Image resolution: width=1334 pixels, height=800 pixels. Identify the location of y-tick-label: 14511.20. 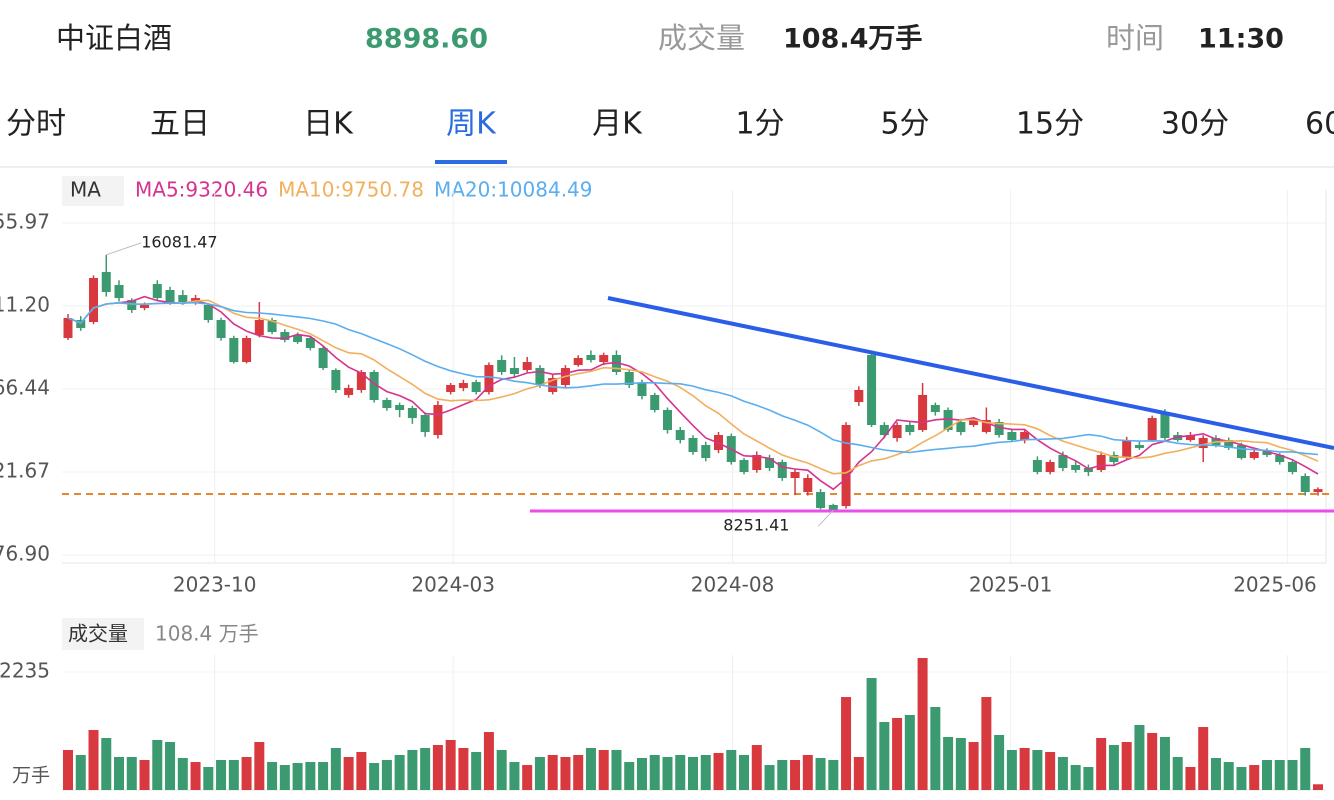
(25, 305).